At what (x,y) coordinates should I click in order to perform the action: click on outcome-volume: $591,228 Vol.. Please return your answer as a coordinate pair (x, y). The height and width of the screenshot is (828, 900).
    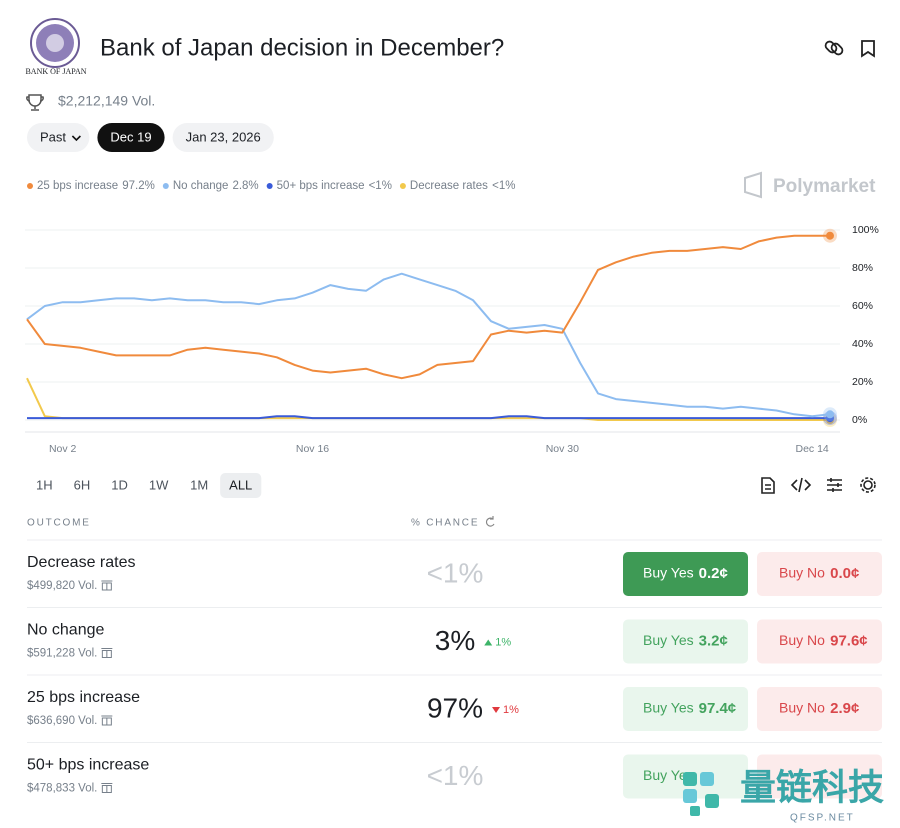
    Looking at the image, I should click on (62, 654).